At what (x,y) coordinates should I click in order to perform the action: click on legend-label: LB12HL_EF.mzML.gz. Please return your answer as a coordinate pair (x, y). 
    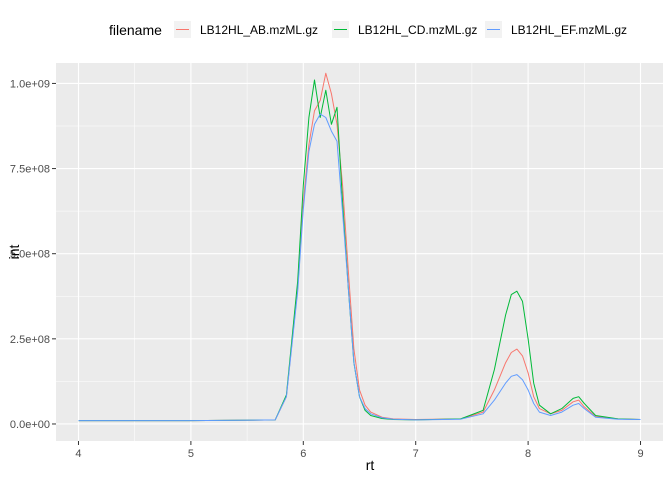
    Looking at the image, I should click on (569, 30).